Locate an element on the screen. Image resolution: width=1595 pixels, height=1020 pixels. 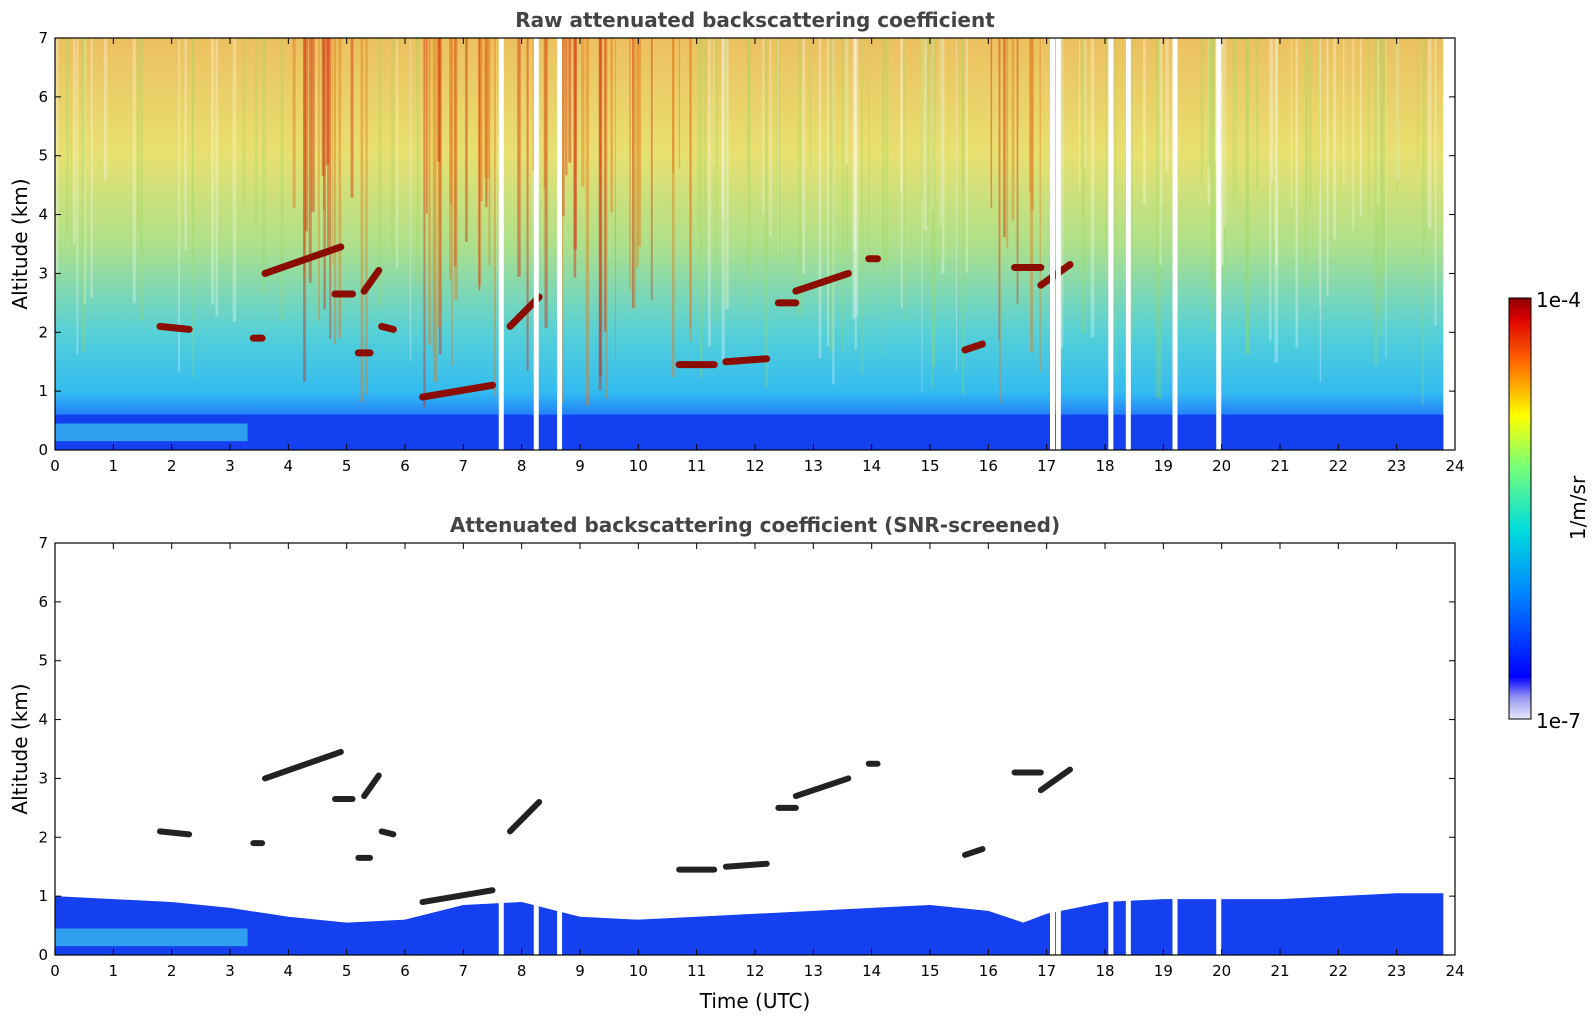
y-tick-label: 3 is located at coordinates (43, 273).